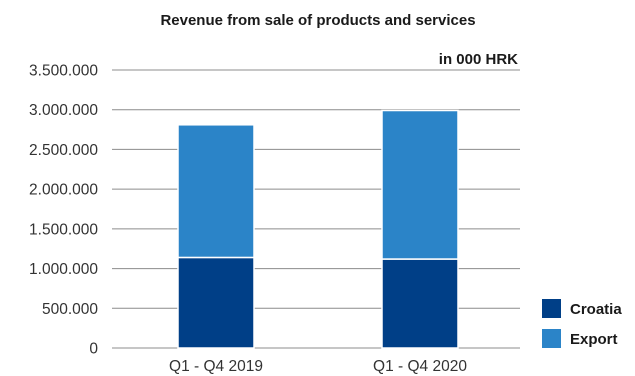  I want to click on legend: Croatia Export, so click(582, 323).